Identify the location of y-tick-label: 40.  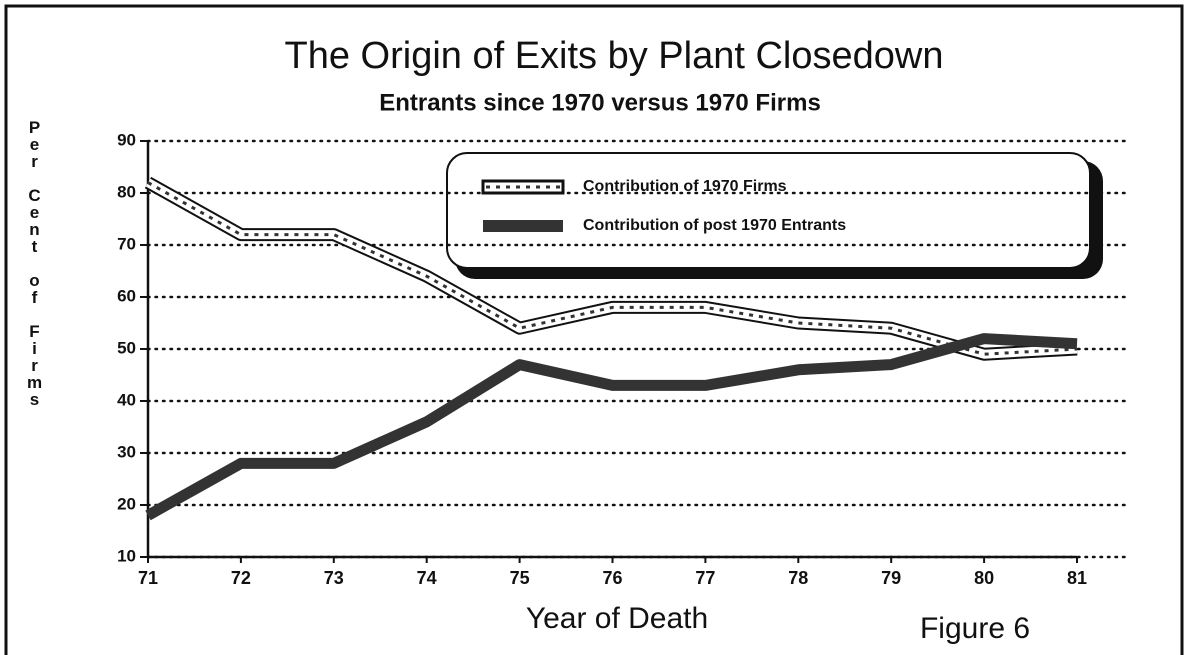
(126, 399).